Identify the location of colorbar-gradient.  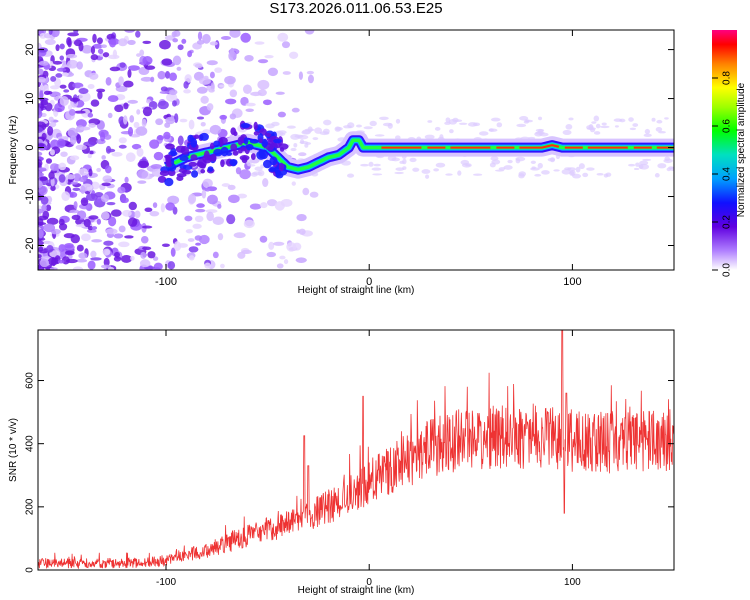
(724, 150).